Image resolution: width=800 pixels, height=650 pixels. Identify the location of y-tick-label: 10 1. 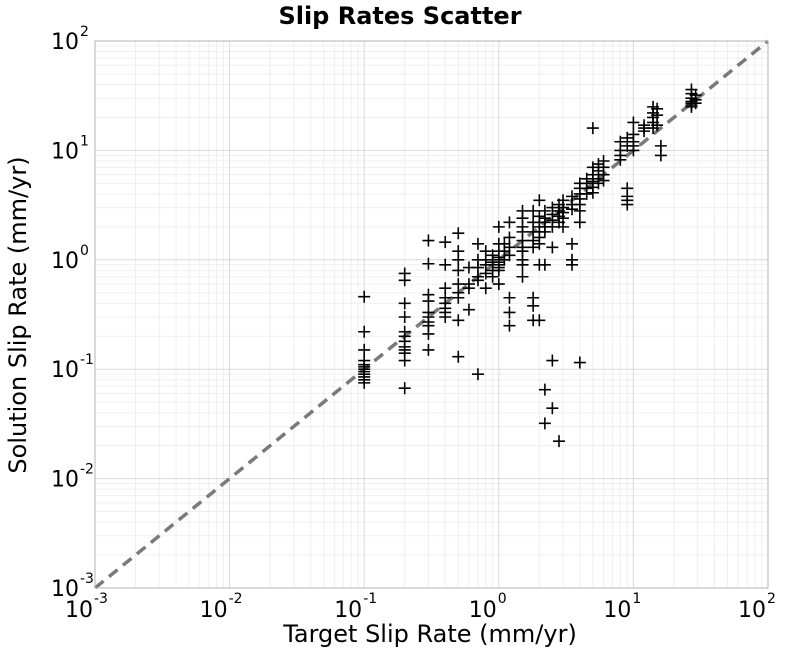
(70, 148).